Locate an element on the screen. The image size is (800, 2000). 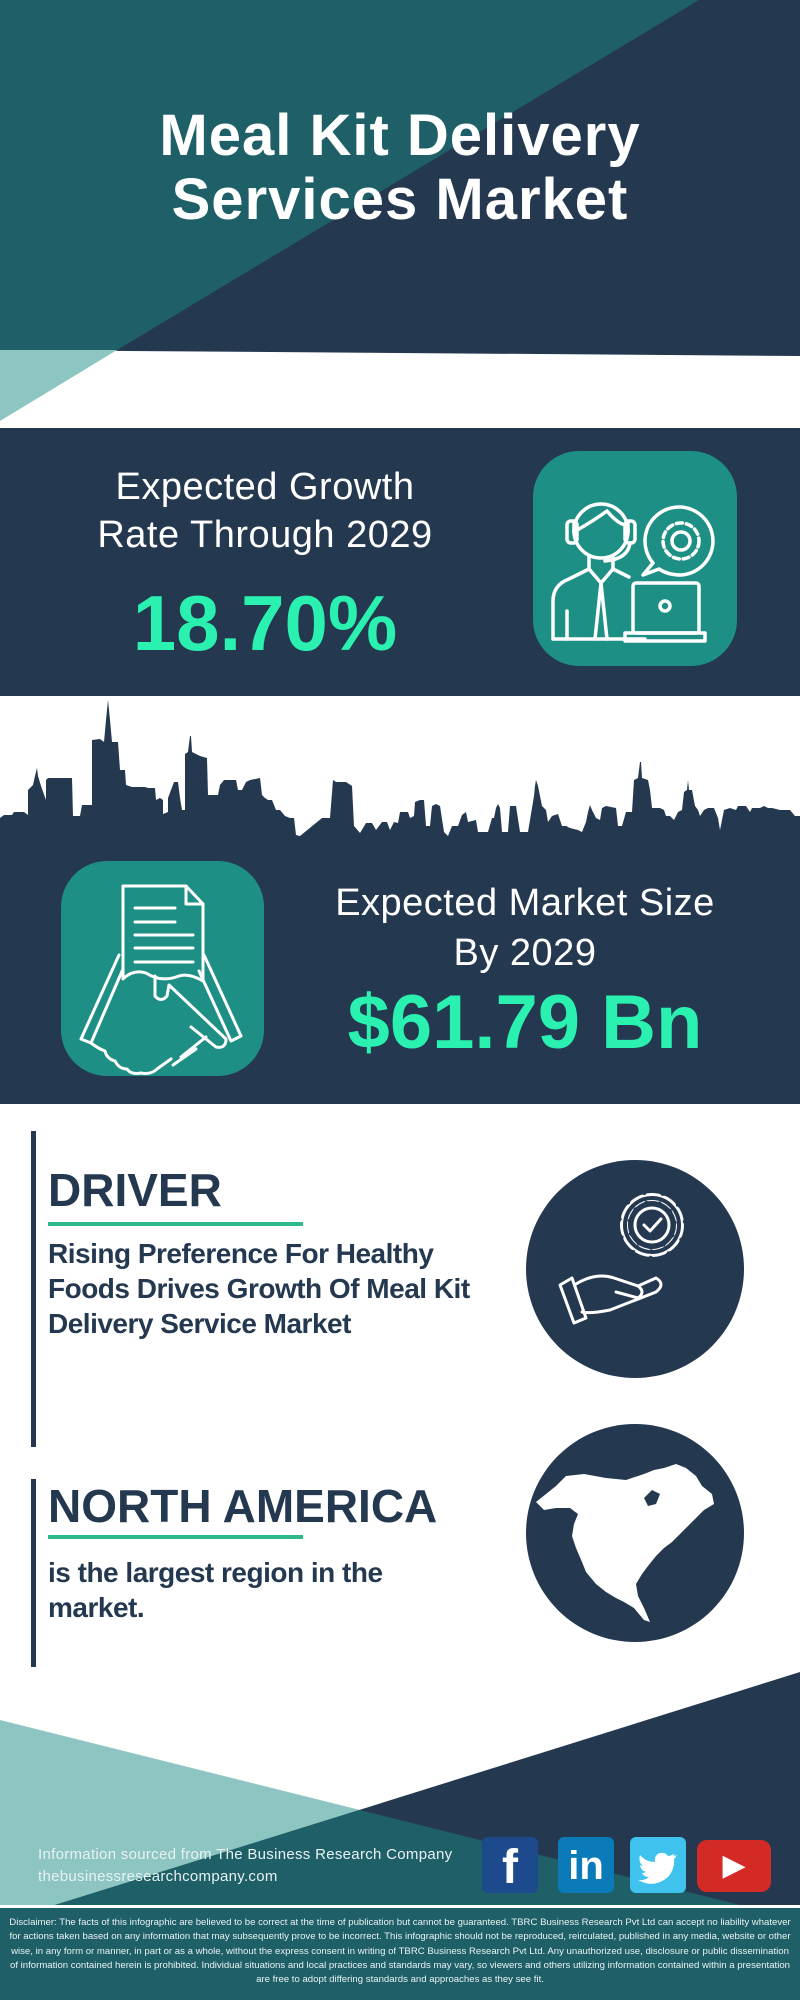
header-light-teal is located at coordinates (58, 385).